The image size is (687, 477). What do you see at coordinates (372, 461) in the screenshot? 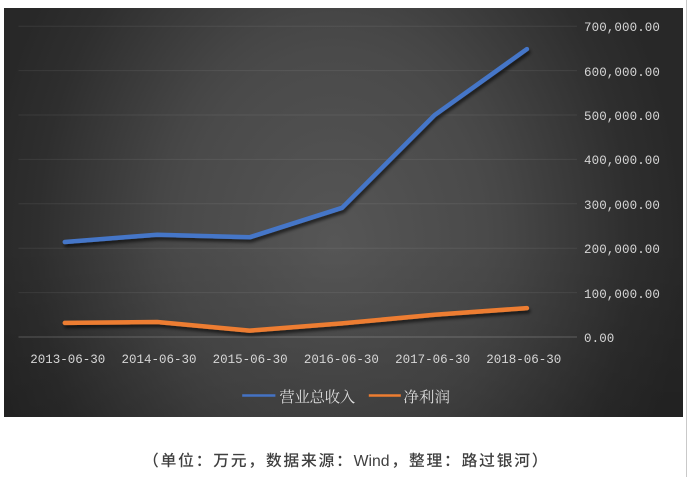
I see `svg-text: Wind` at bounding box center [372, 461].